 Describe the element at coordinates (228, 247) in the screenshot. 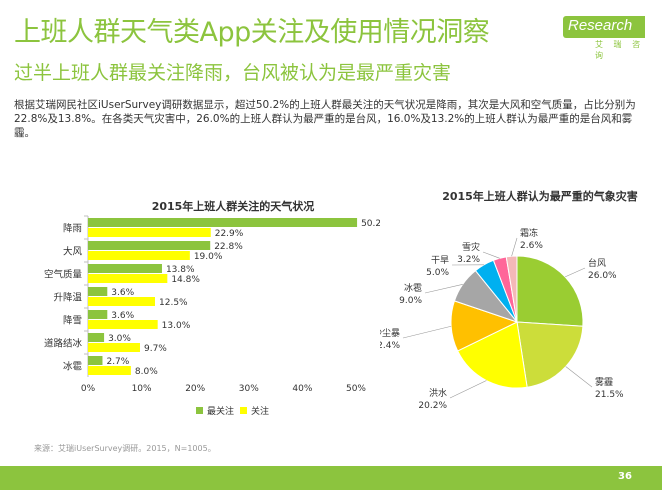

I see `bar-data-label: 22.8%` at that location.